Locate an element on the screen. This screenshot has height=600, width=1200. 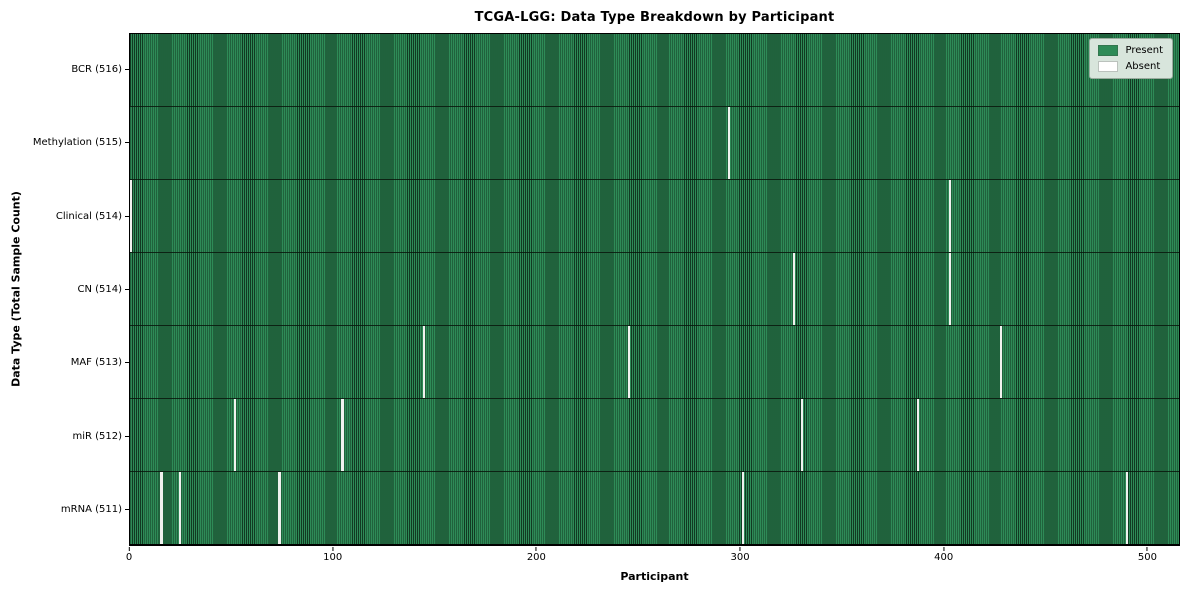
x-tick-400: 400 is located at coordinates (943, 555).